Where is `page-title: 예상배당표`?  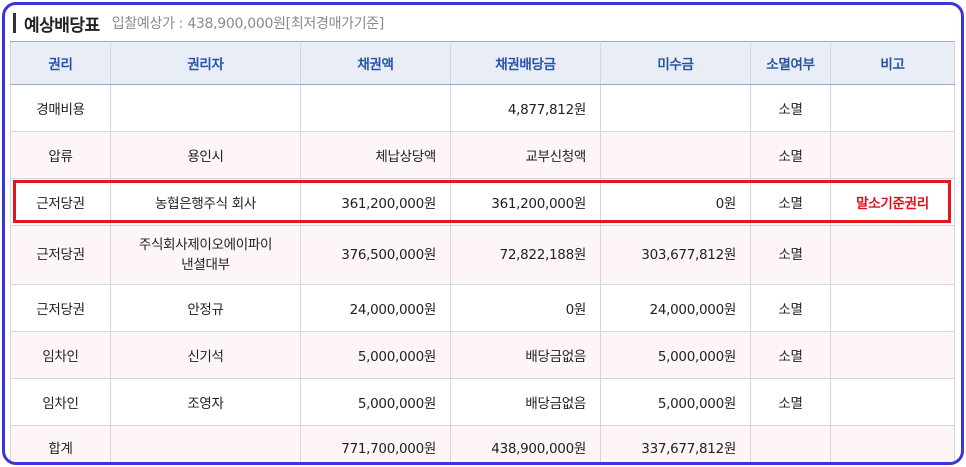
page-title: 예상배당표 is located at coordinates (62, 25).